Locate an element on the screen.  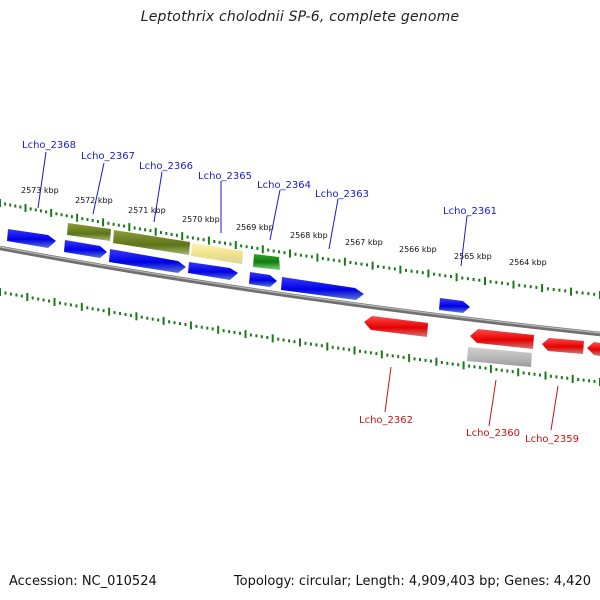
gene-label: Lcho_2364 is located at coordinates (284, 185).